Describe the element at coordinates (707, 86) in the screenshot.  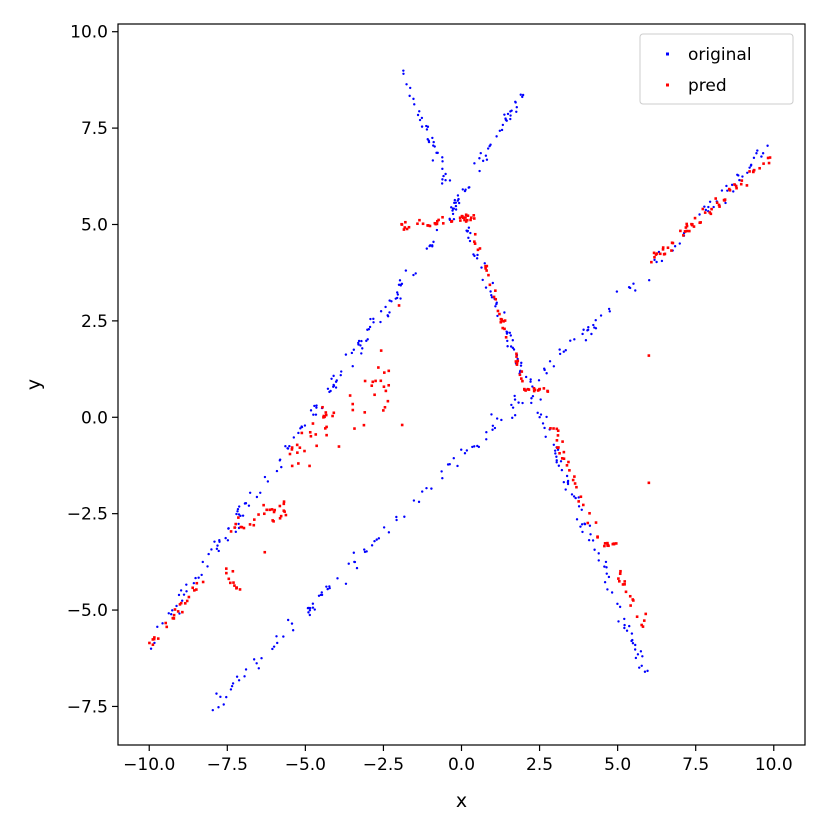
I see `legend-label-pred: pred` at that location.